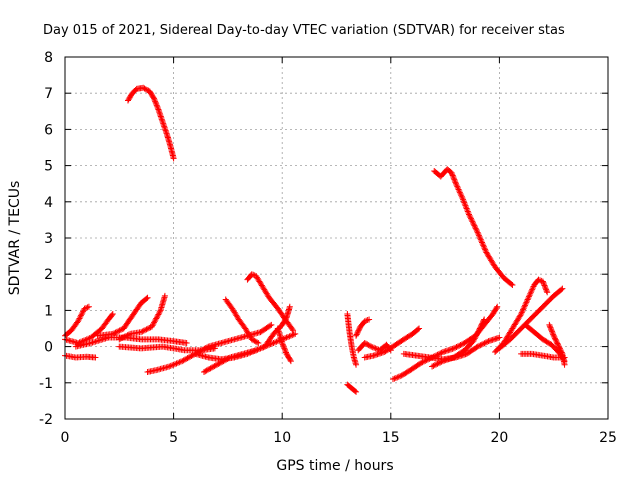 This screenshot has width=640, height=480. I want to click on series-arc-evening-high, so click(473, 227).